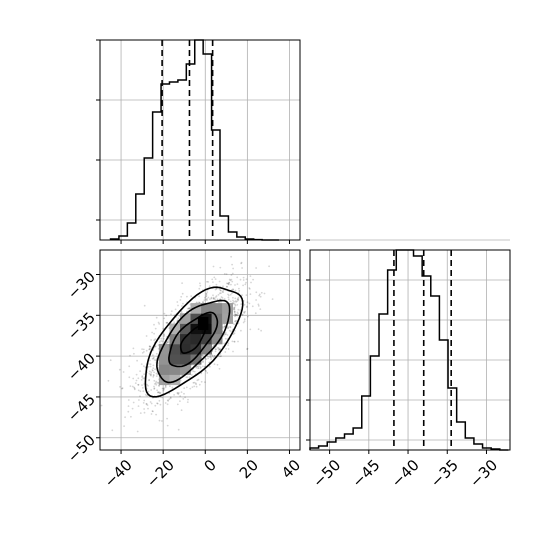  I want to click on histogram-x-ticks, so click(193, 141).